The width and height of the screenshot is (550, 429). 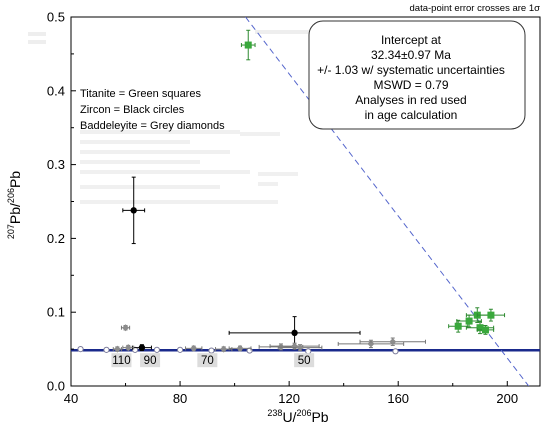 I want to click on legend-zircon: Zircon = Black circles, so click(x=132, y=110).